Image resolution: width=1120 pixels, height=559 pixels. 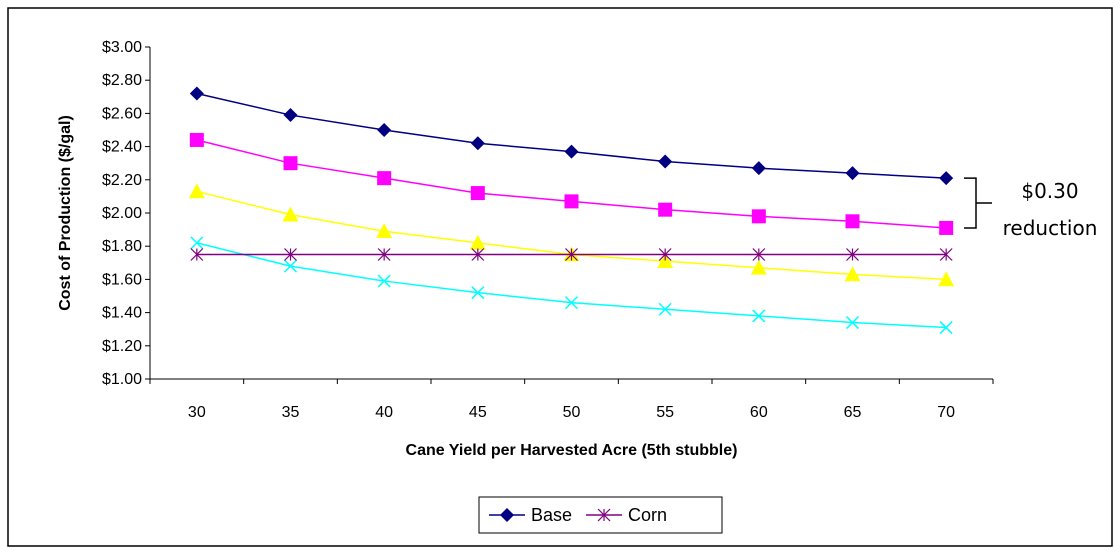 What do you see at coordinates (572, 412) in the screenshot?
I see `x-tick-label: 50` at bounding box center [572, 412].